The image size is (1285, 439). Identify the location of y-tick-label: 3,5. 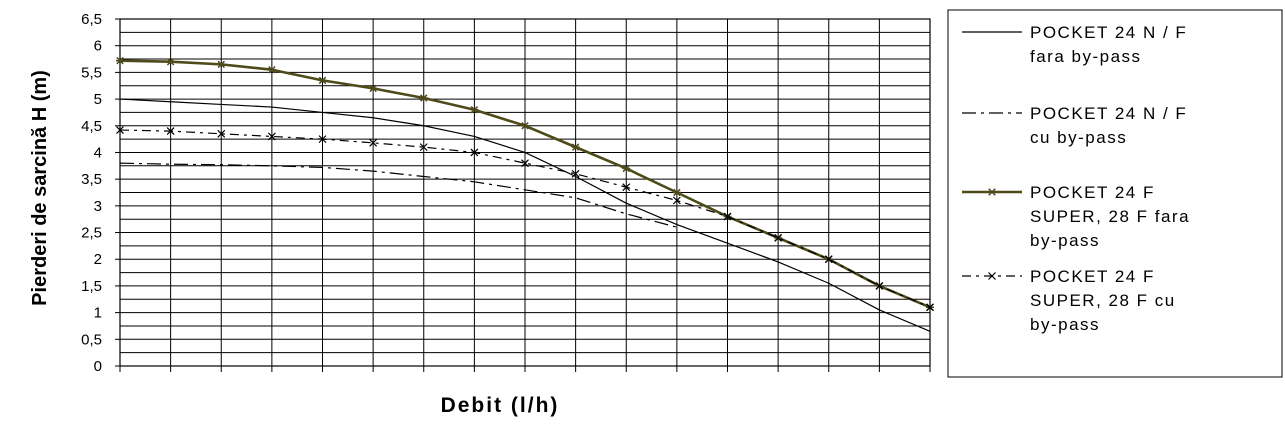
(91, 179).